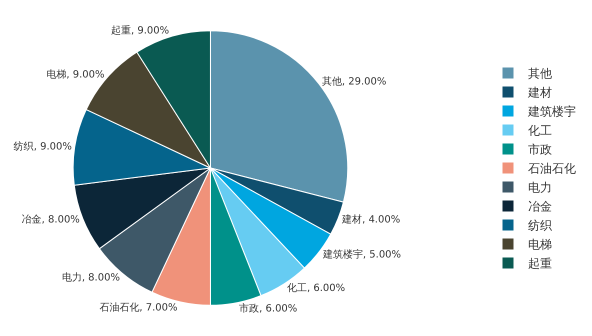 The width and height of the screenshot is (592, 336). I want to click on legend-label: 冶金, so click(540, 207).